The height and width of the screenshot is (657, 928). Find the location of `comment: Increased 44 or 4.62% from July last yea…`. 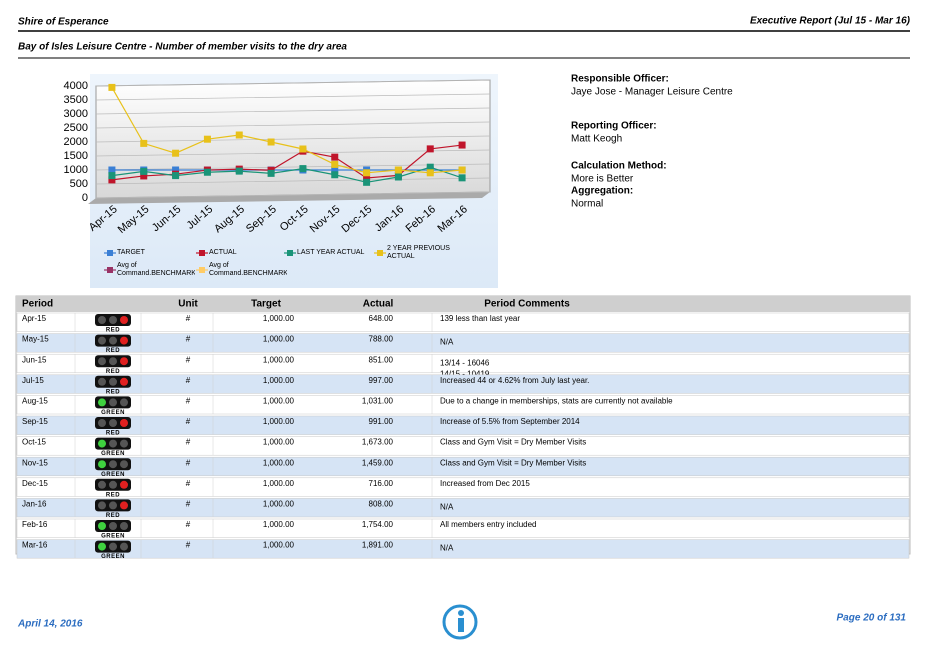

comment: Increased 44 or 4.62% from July last yea… is located at coordinates (514, 380).